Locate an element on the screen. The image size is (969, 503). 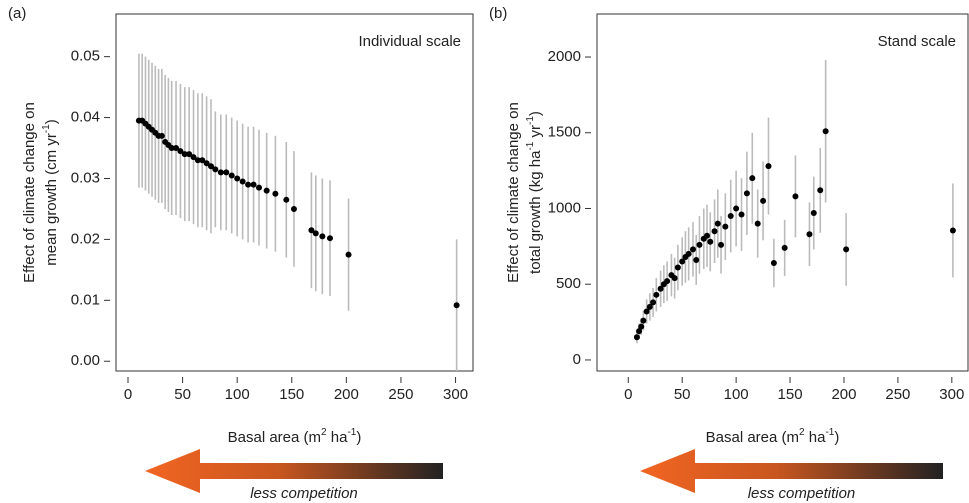
panel-annotation: Individual scale is located at coordinates (409, 41).